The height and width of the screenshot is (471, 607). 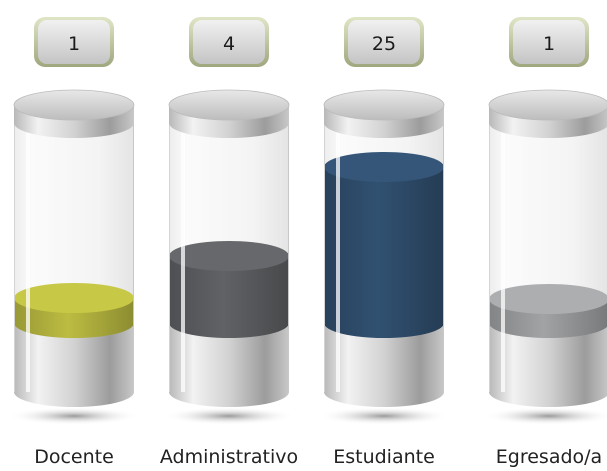 I want to click on value-label: 25, so click(x=384, y=44).